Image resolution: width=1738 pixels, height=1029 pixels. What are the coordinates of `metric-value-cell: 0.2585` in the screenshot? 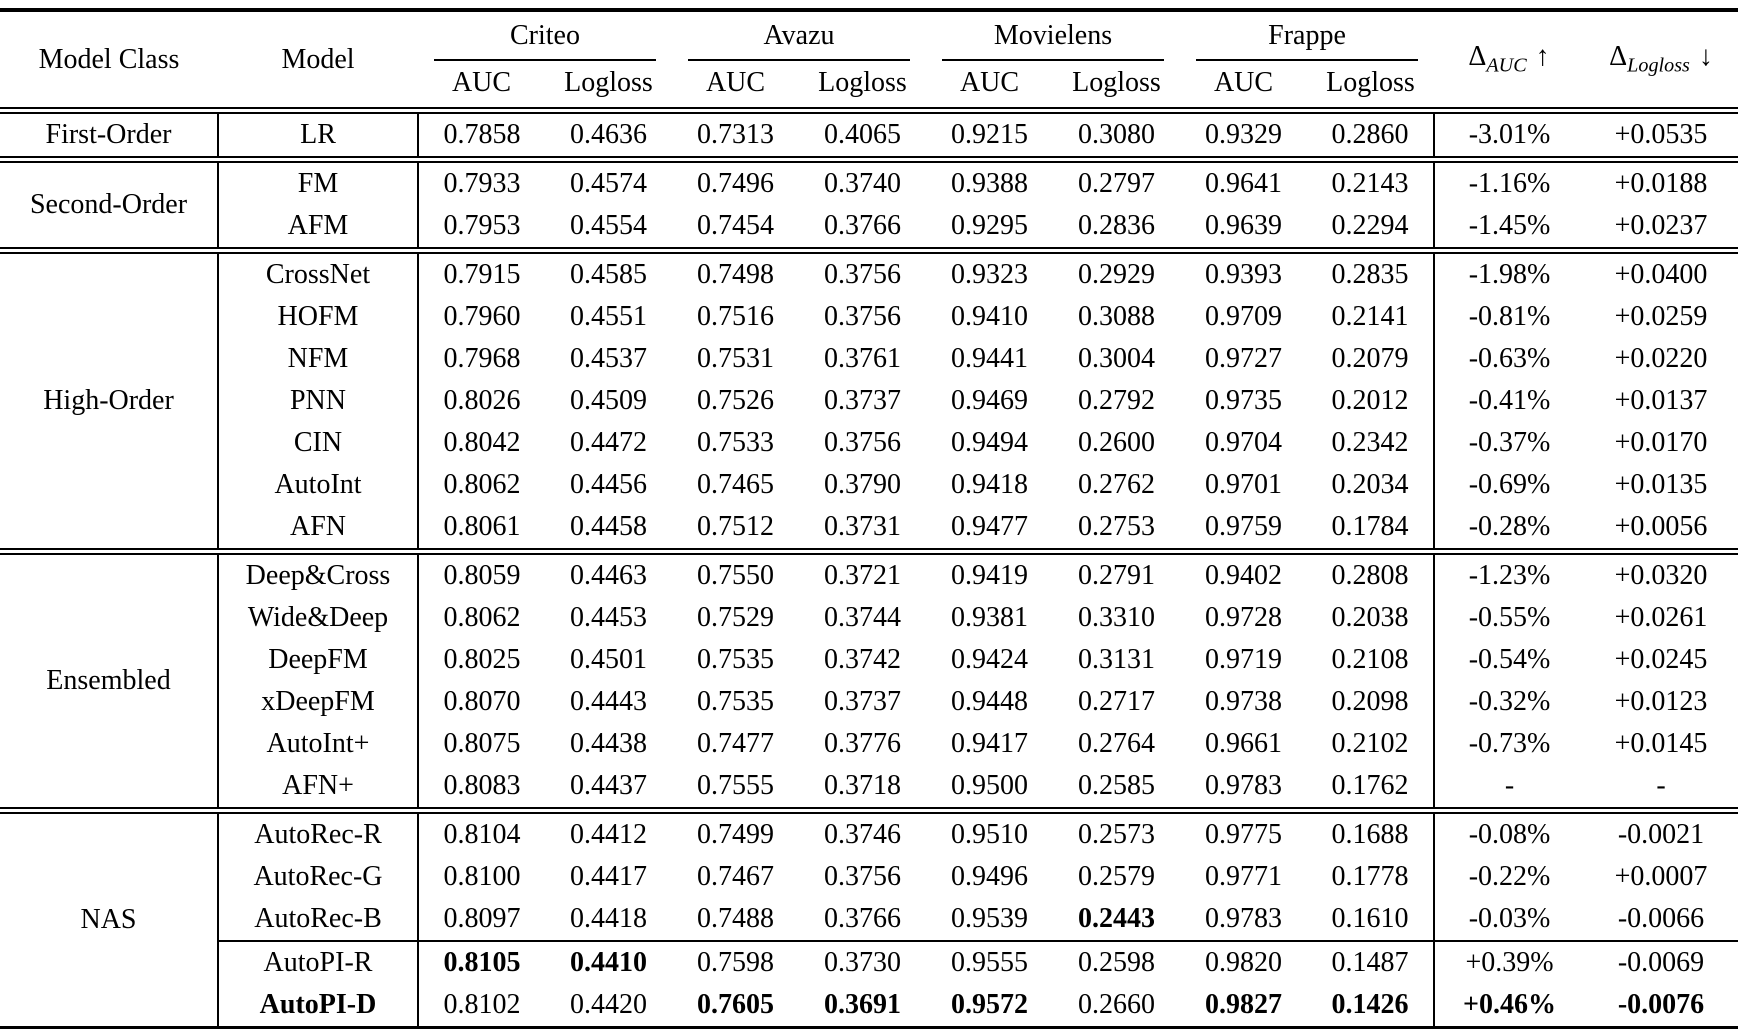 It's located at (1116, 785).